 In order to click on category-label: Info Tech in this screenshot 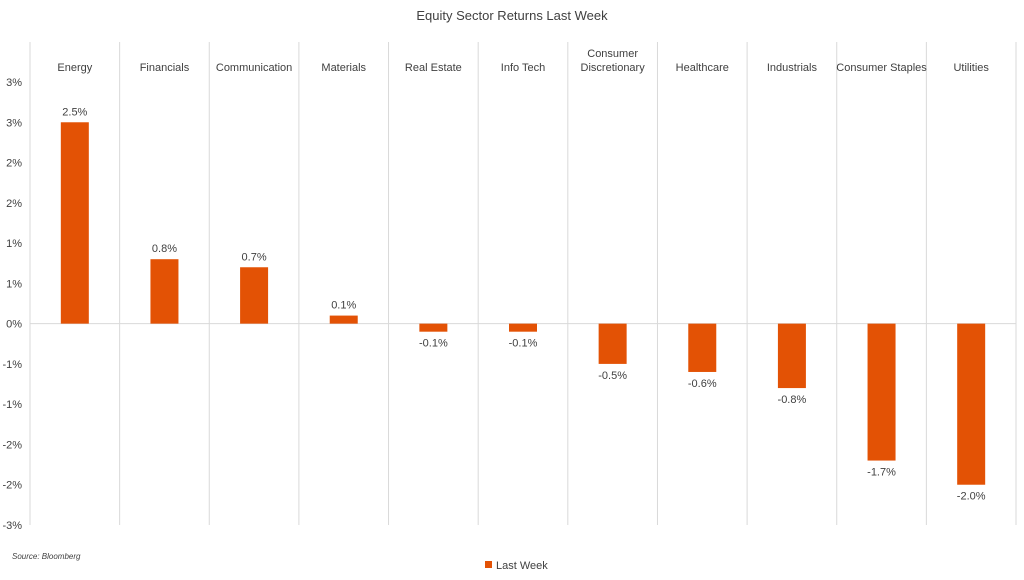, I will do `click(523, 68)`.